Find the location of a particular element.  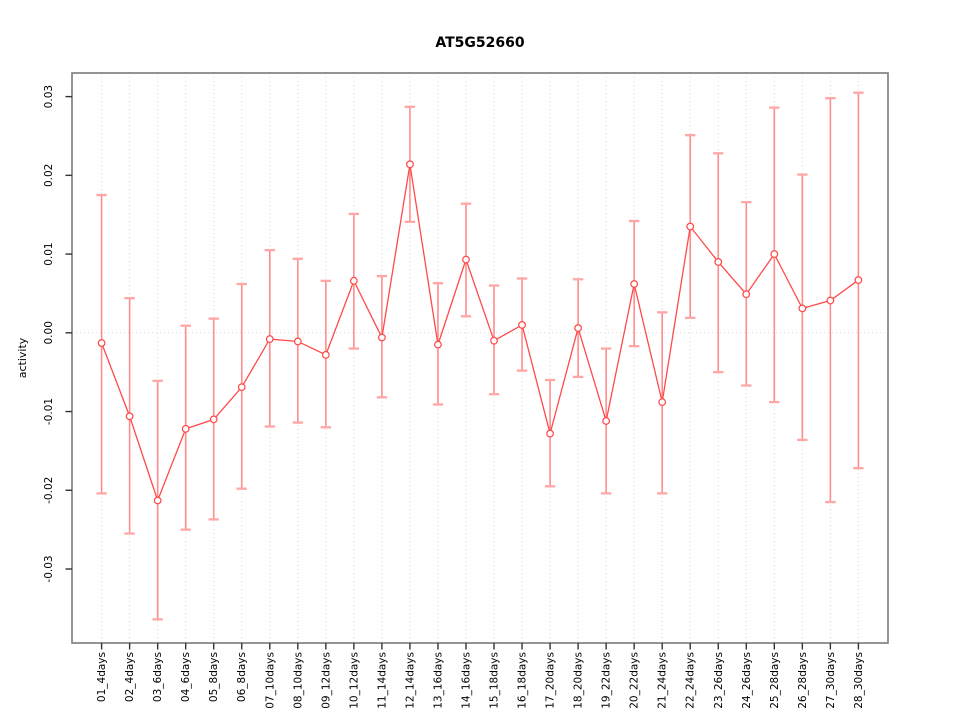

x-tick-label: 07_10days is located at coordinates (270, 680).